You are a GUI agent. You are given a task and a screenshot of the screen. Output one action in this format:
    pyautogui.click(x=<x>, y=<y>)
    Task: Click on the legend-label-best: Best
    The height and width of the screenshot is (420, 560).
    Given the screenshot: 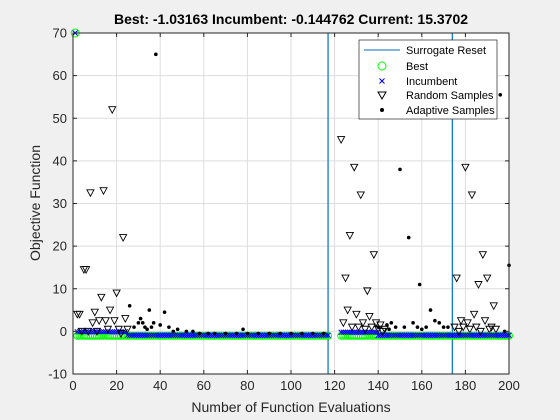 What is the action you would take?
    pyautogui.click(x=417, y=67)
    